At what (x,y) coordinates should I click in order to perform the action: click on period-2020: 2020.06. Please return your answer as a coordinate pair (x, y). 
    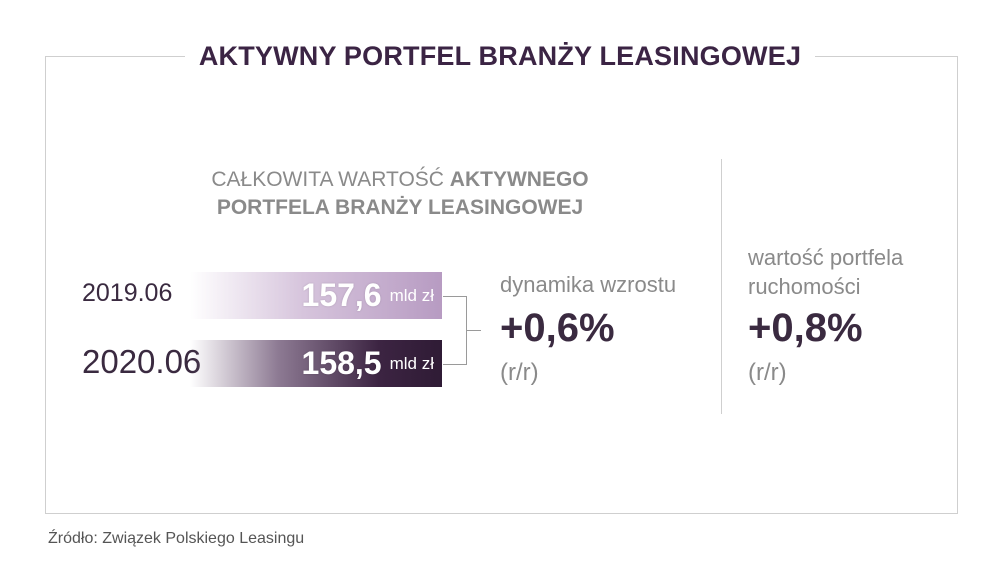
    Looking at the image, I should click on (142, 361).